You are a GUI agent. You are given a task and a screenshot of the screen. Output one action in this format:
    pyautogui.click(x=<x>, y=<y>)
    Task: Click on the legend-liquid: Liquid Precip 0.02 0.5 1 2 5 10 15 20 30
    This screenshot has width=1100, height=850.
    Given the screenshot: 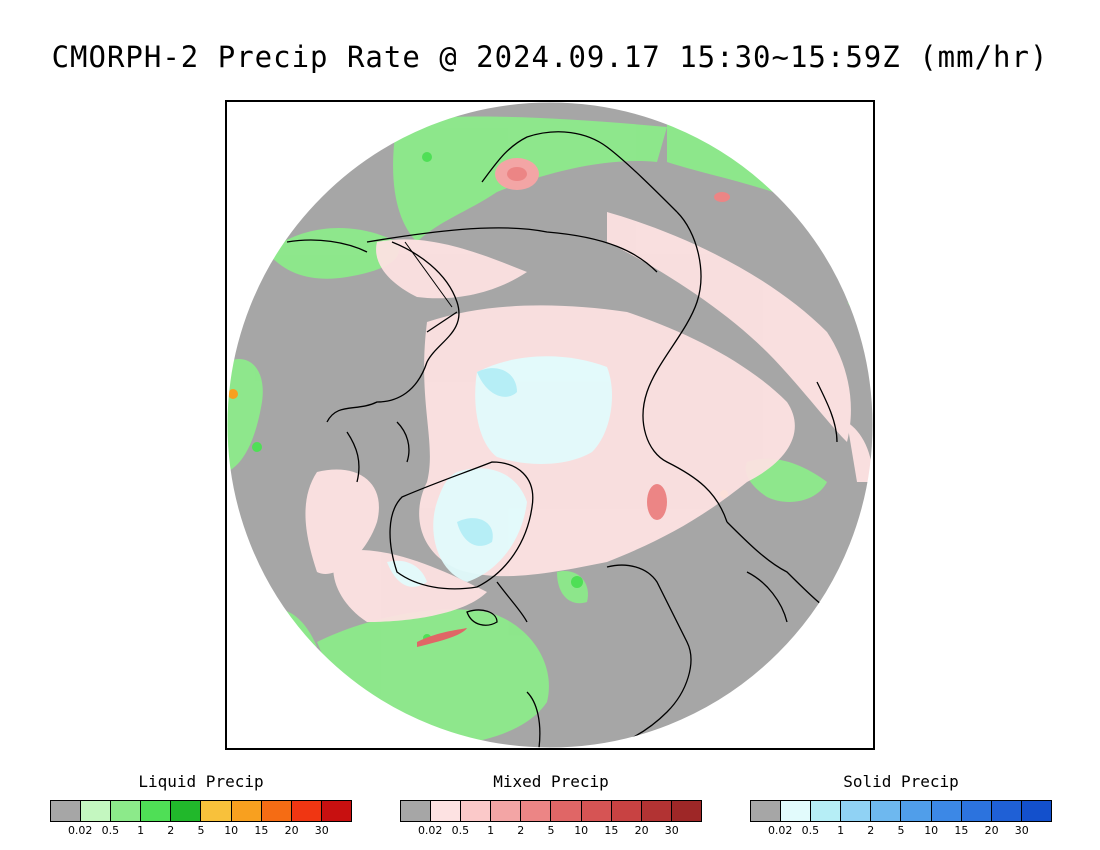 What is the action you would take?
    pyautogui.click(x=201, y=804)
    